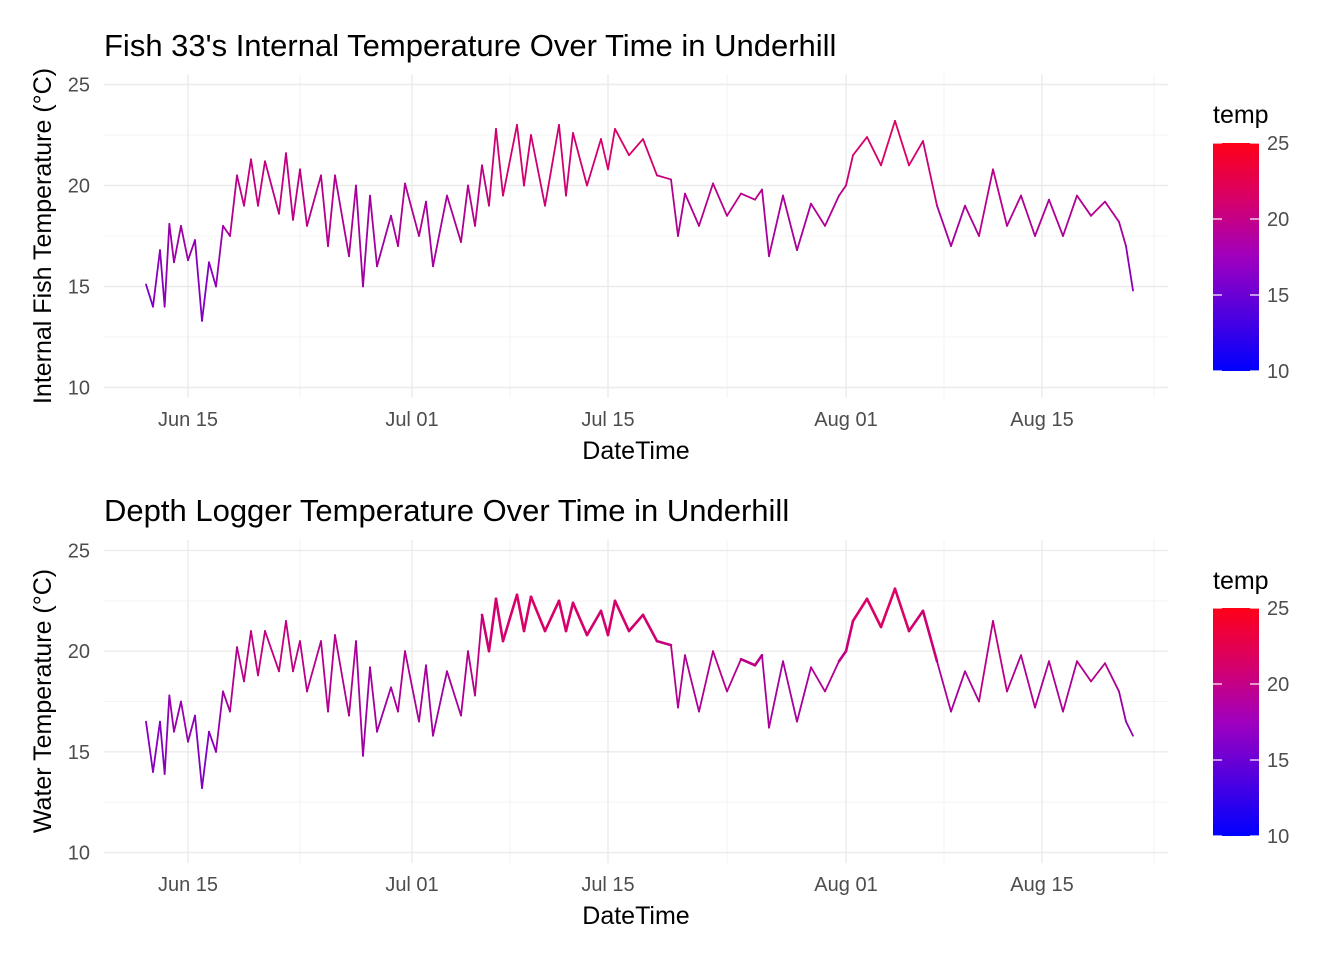  Describe the element at coordinates (1236, 722) in the screenshot. I see `colorbar` at that location.